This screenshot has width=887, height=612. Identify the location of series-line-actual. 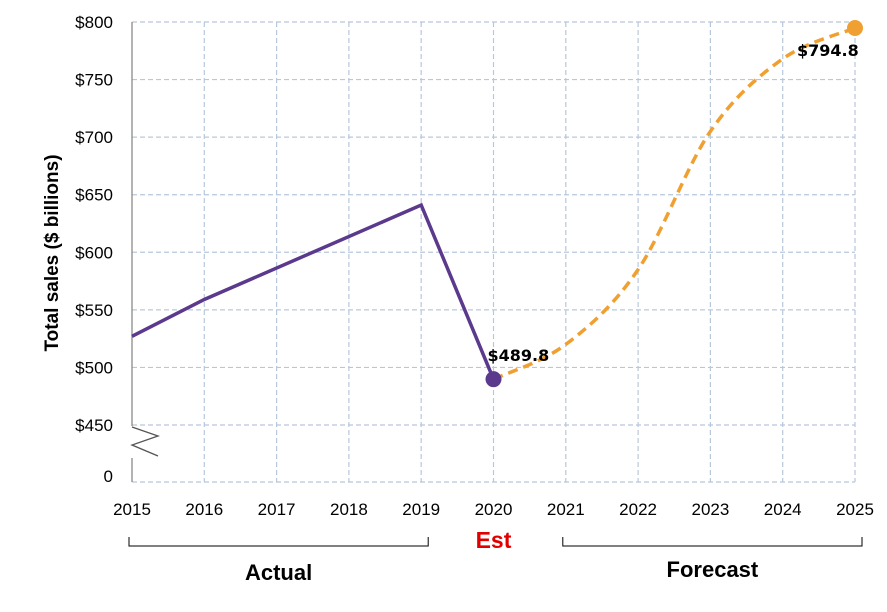
(313, 291).